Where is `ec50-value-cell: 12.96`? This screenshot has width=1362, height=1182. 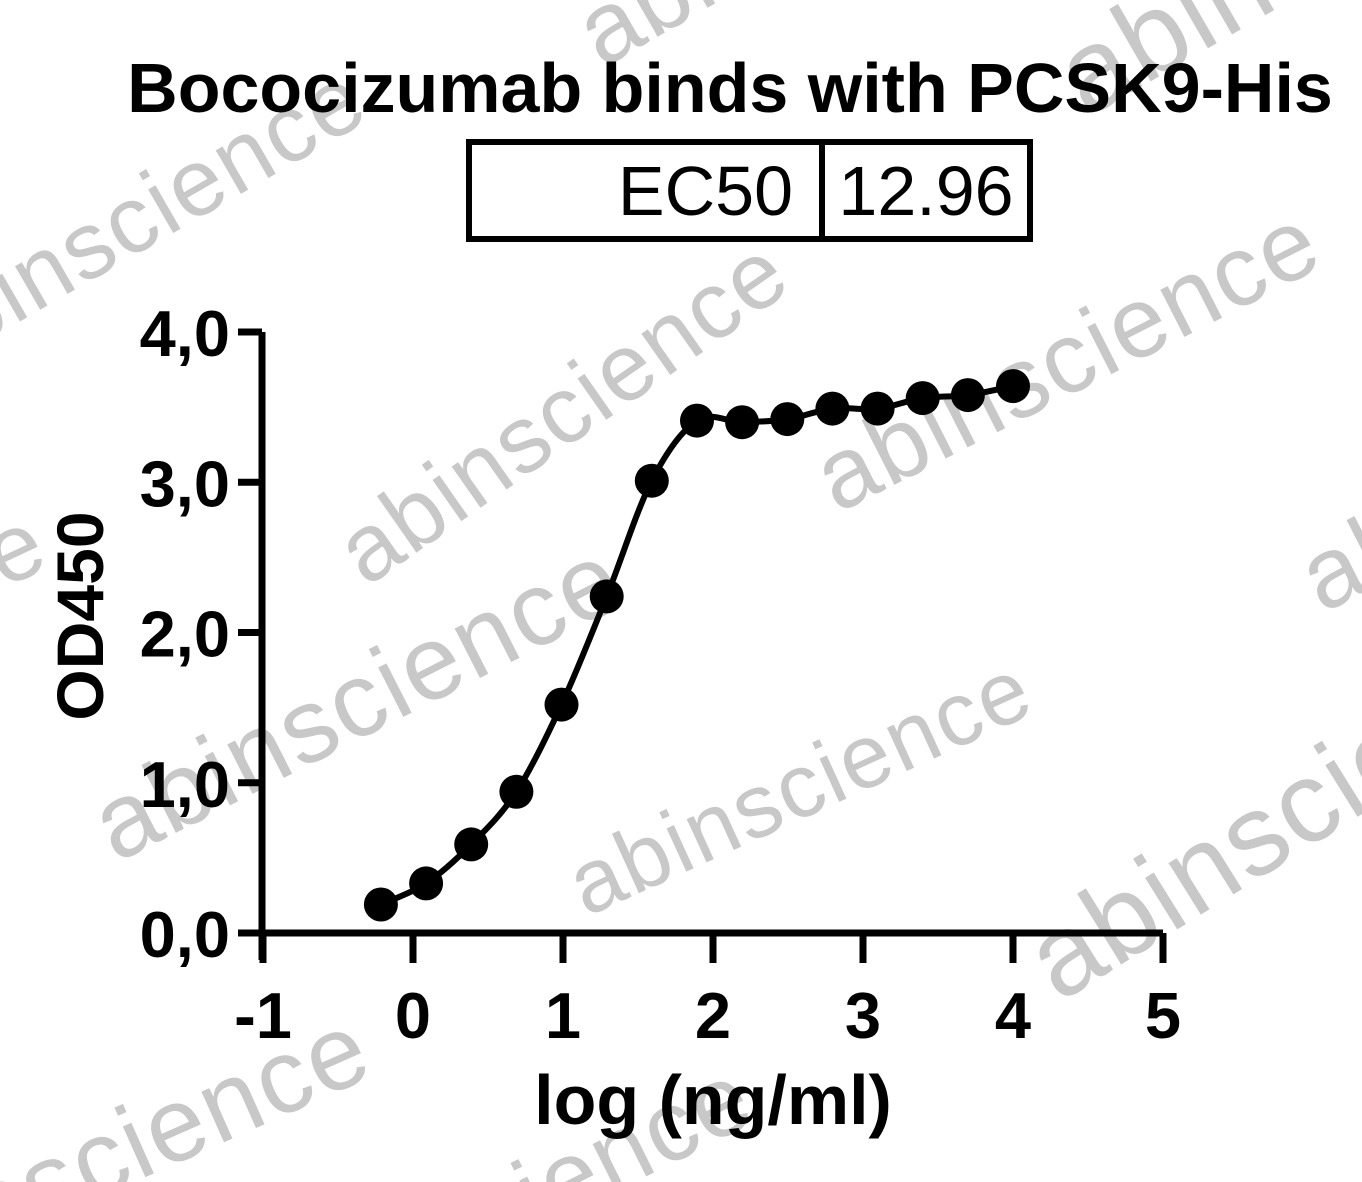
ec50-value-cell: 12.96 is located at coordinates (926, 190).